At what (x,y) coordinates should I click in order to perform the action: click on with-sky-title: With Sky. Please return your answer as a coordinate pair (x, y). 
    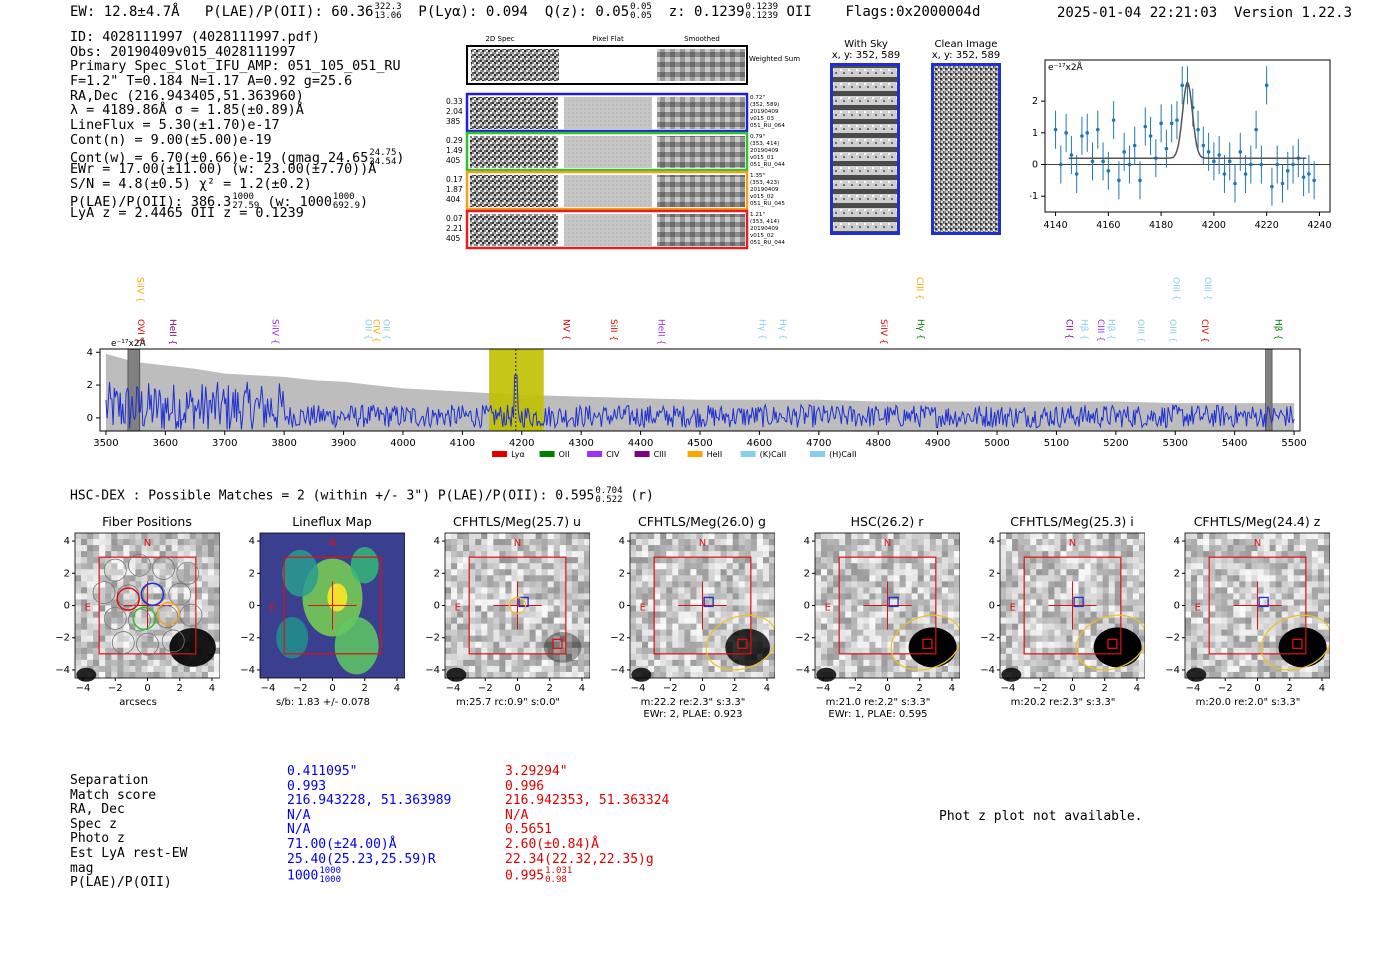
    Looking at the image, I should click on (866, 44).